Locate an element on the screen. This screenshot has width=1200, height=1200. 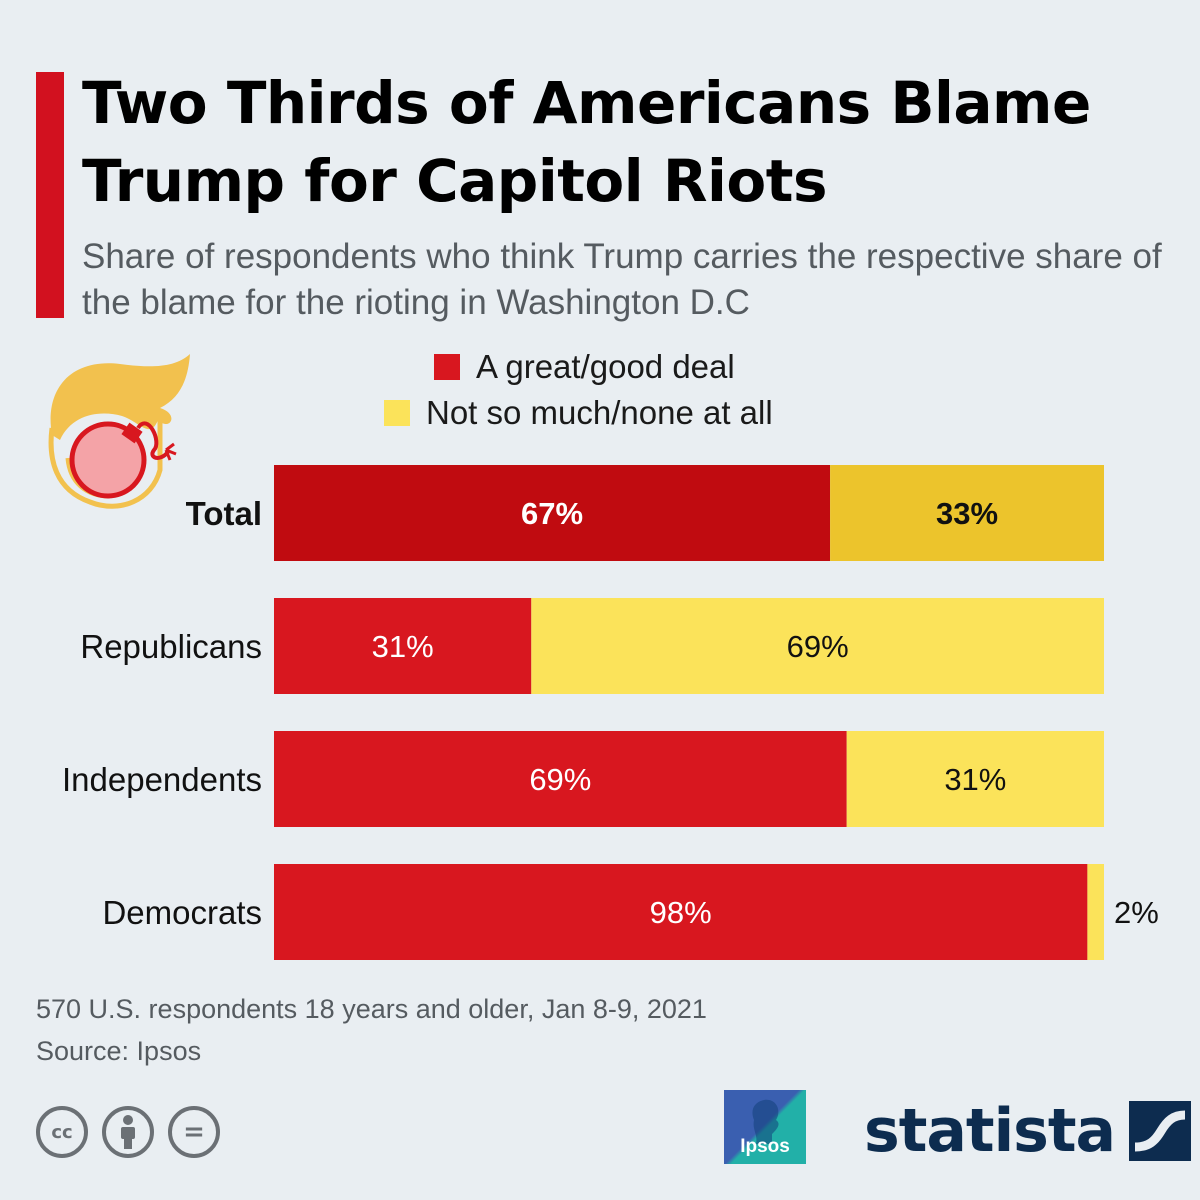
bar-total-great-deal is located at coordinates (552, 513).